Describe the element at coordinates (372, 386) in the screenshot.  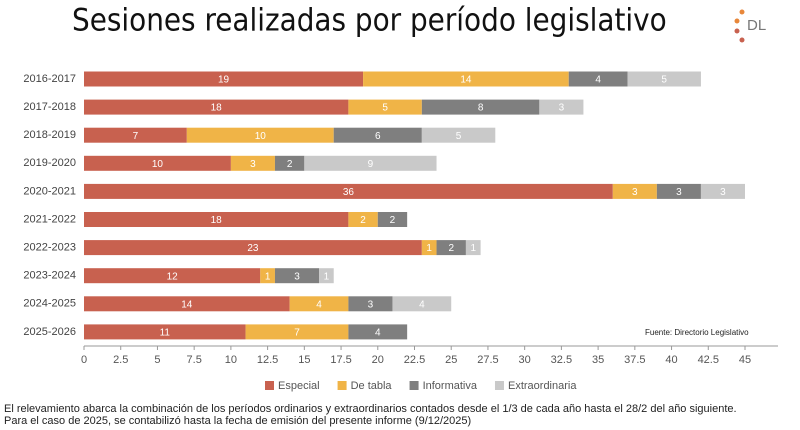
I see `legend-label: De tabla` at that location.